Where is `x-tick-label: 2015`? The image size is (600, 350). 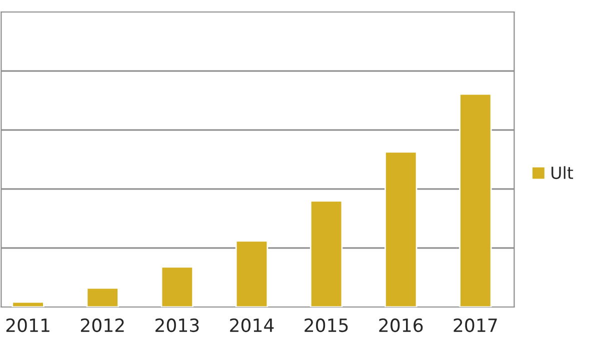
x-tick-label: 2015 is located at coordinates (326, 325).